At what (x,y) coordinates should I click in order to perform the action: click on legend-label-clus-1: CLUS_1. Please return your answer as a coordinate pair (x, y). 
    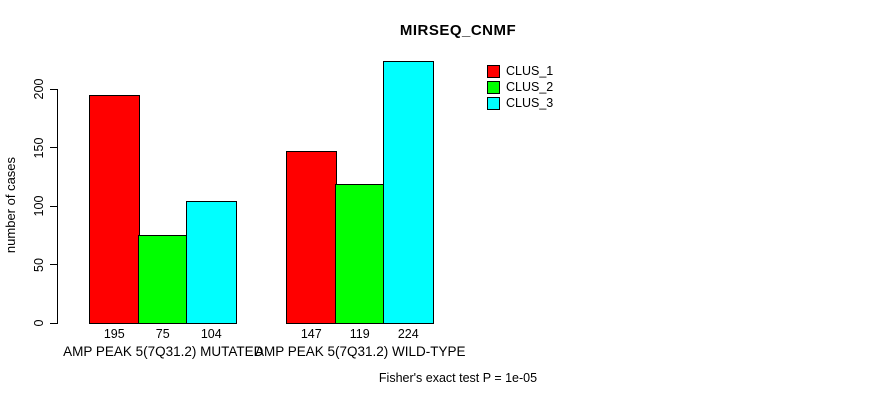
    Looking at the image, I should click on (530, 71).